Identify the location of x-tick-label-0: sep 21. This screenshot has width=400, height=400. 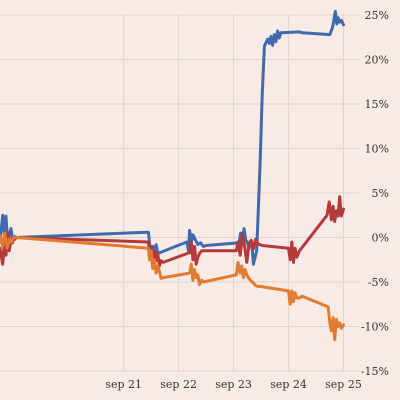
(123, 384).